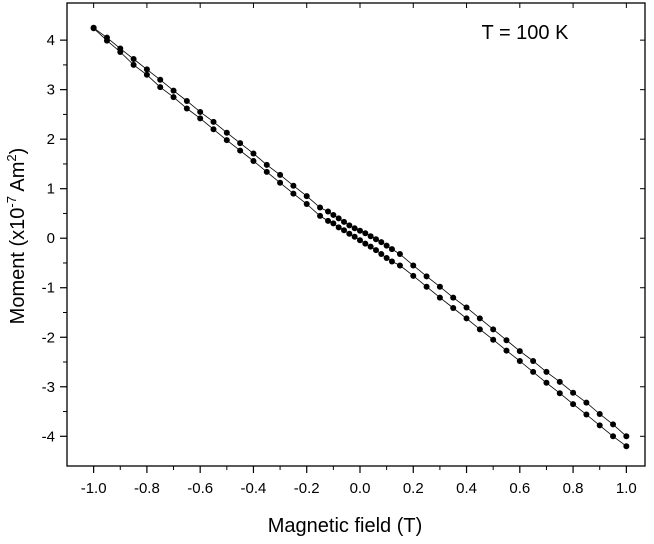  I want to click on y-tick-label: -4, so click(48, 436).